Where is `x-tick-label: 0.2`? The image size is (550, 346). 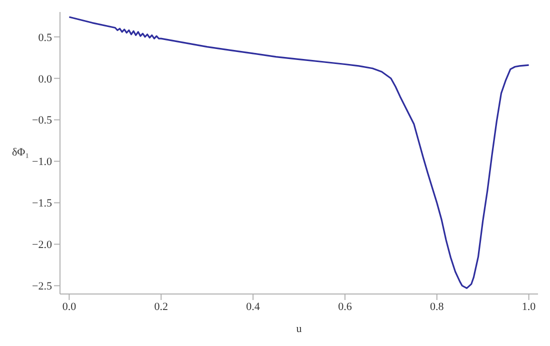 x-tick-label: 0.2 is located at coordinates (161, 306).